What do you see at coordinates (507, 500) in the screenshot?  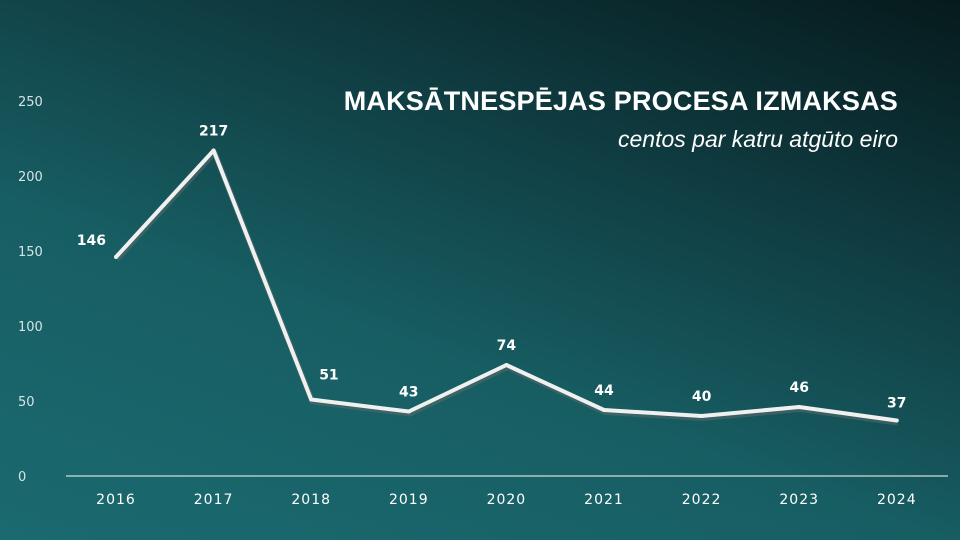 I see `x-tick-label: 2020` at bounding box center [507, 500].